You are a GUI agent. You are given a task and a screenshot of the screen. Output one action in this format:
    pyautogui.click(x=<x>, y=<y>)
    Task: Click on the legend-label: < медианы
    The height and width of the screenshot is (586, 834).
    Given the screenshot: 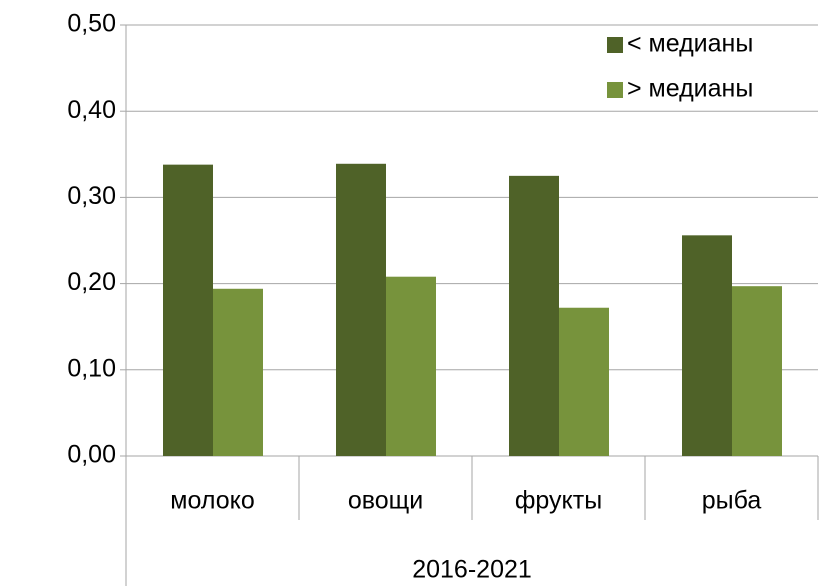 What is the action you would take?
    pyautogui.click(x=690, y=44)
    